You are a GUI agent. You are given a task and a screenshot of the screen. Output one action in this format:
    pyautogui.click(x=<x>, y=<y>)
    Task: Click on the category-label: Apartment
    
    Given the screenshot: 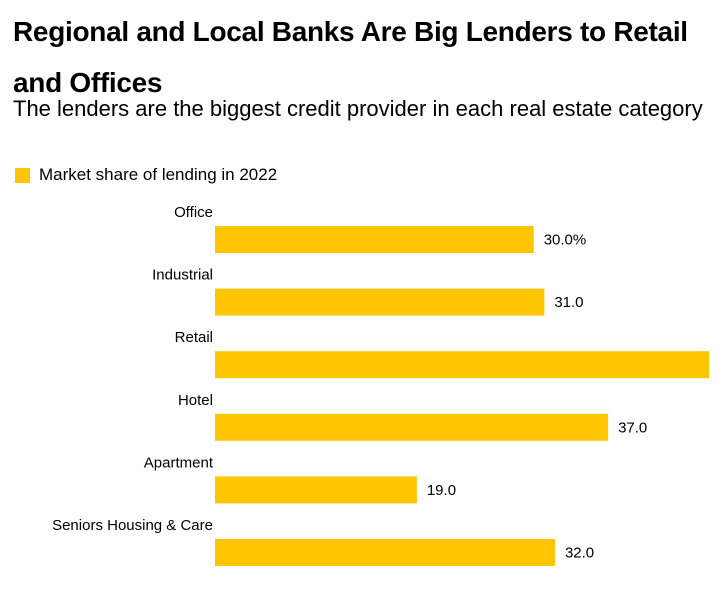 What is the action you would take?
    pyautogui.click(x=179, y=462)
    